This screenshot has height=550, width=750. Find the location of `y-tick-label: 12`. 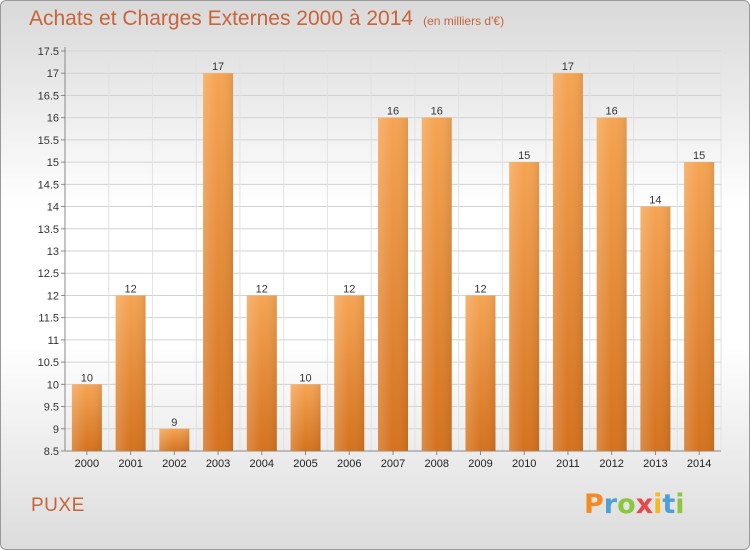

y-tick-label: 12 is located at coordinates (53, 296).